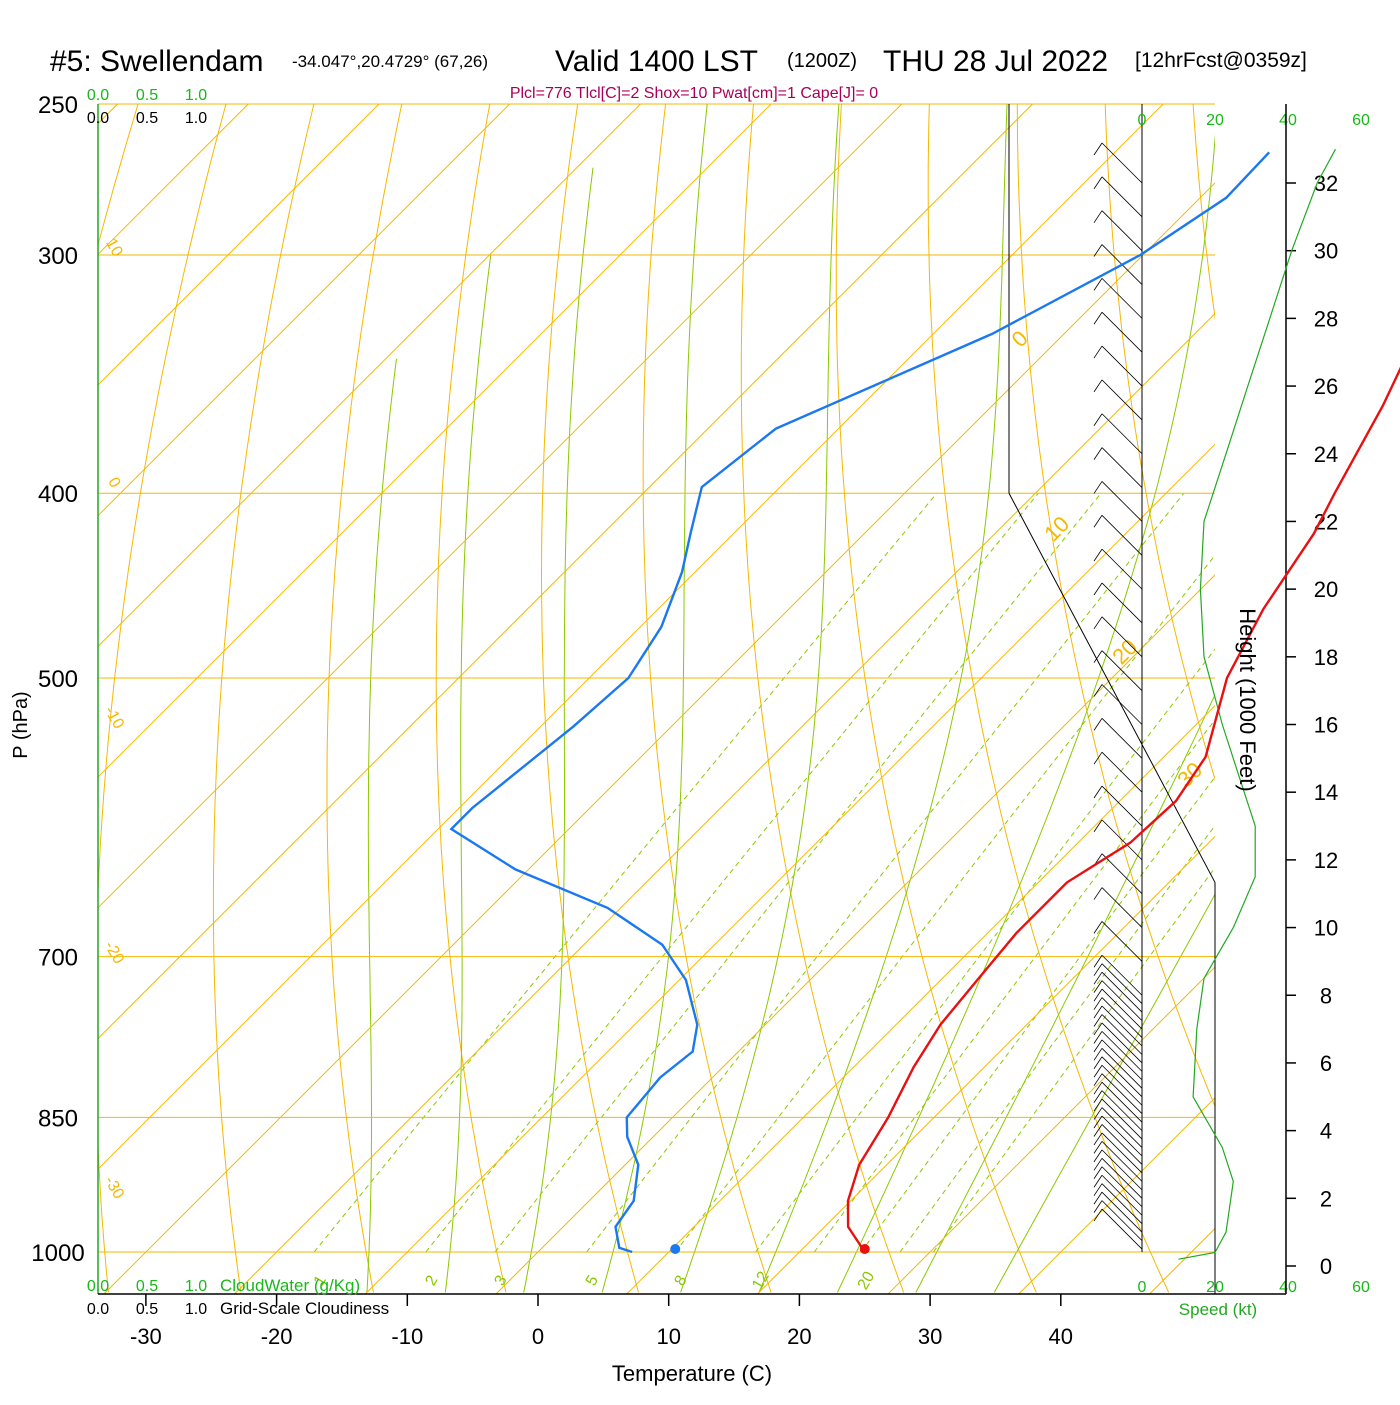 Image resolution: width=1400 pixels, height=1405 pixels. Describe the element at coordinates (799, 1336) in the screenshot. I see `temperature-tick-label: 20` at that location.